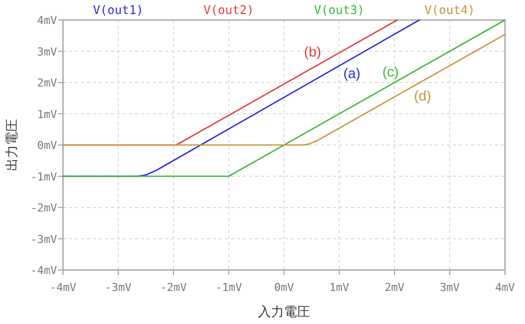 The width and height of the screenshot is (525, 324). I want to click on annotation: (b), so click(313, 52).